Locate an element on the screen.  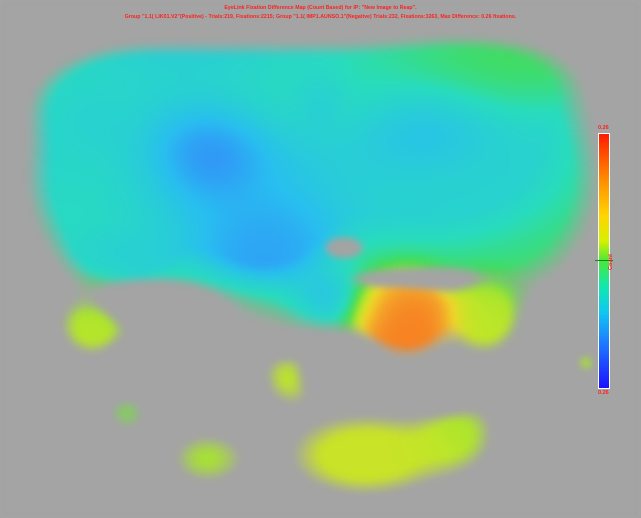
color-scale-zero-marker is located at coordinates (604, 260).